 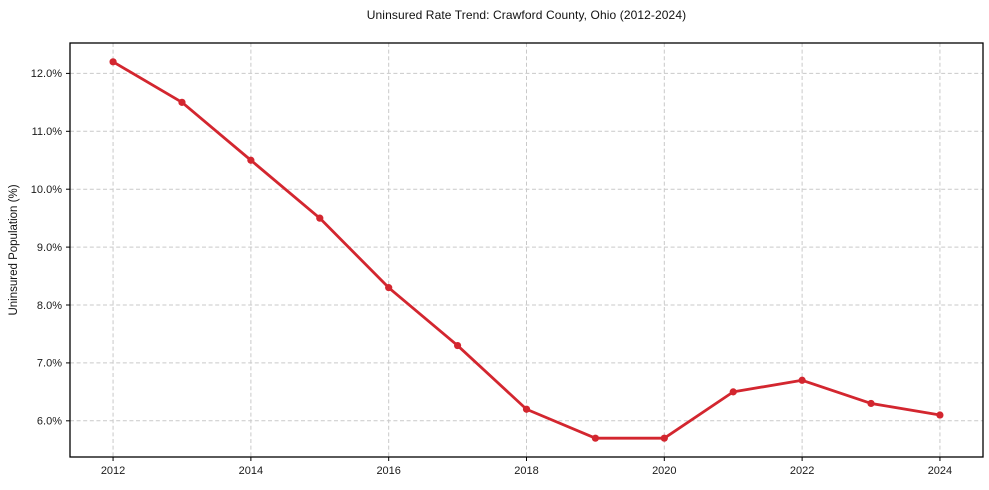 What do you see at coordinates (940, 471) in the screenshot?
I see `x-tick-label: 2024` at bounding box center [940, 471].